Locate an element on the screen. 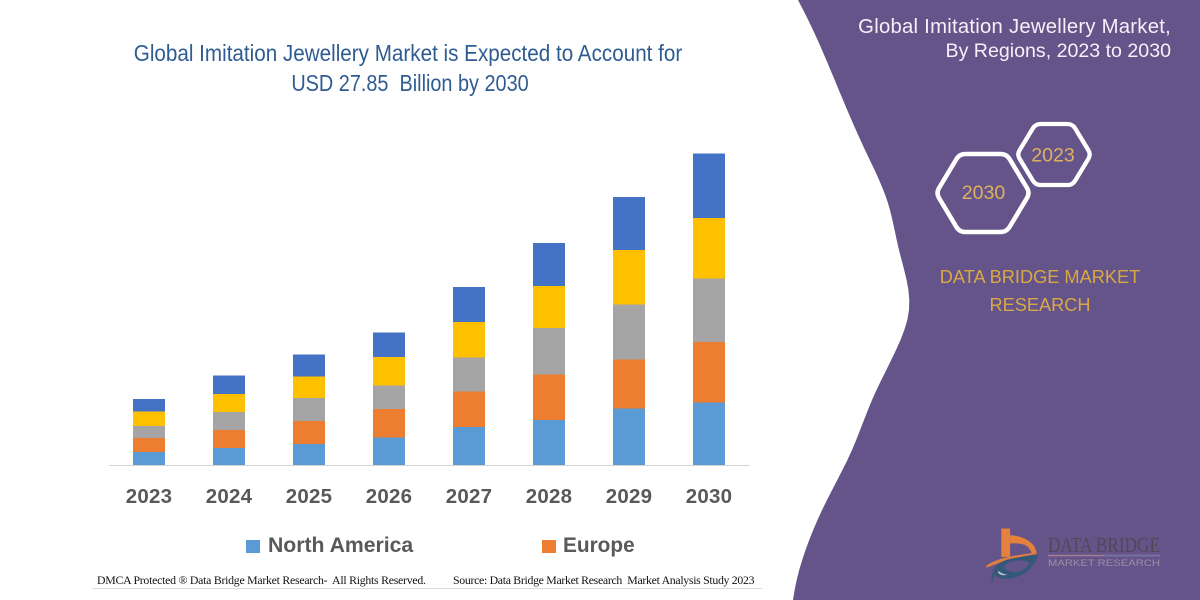  svg-text: MARKET RESEARCH is located at coordinates (1104, 563).